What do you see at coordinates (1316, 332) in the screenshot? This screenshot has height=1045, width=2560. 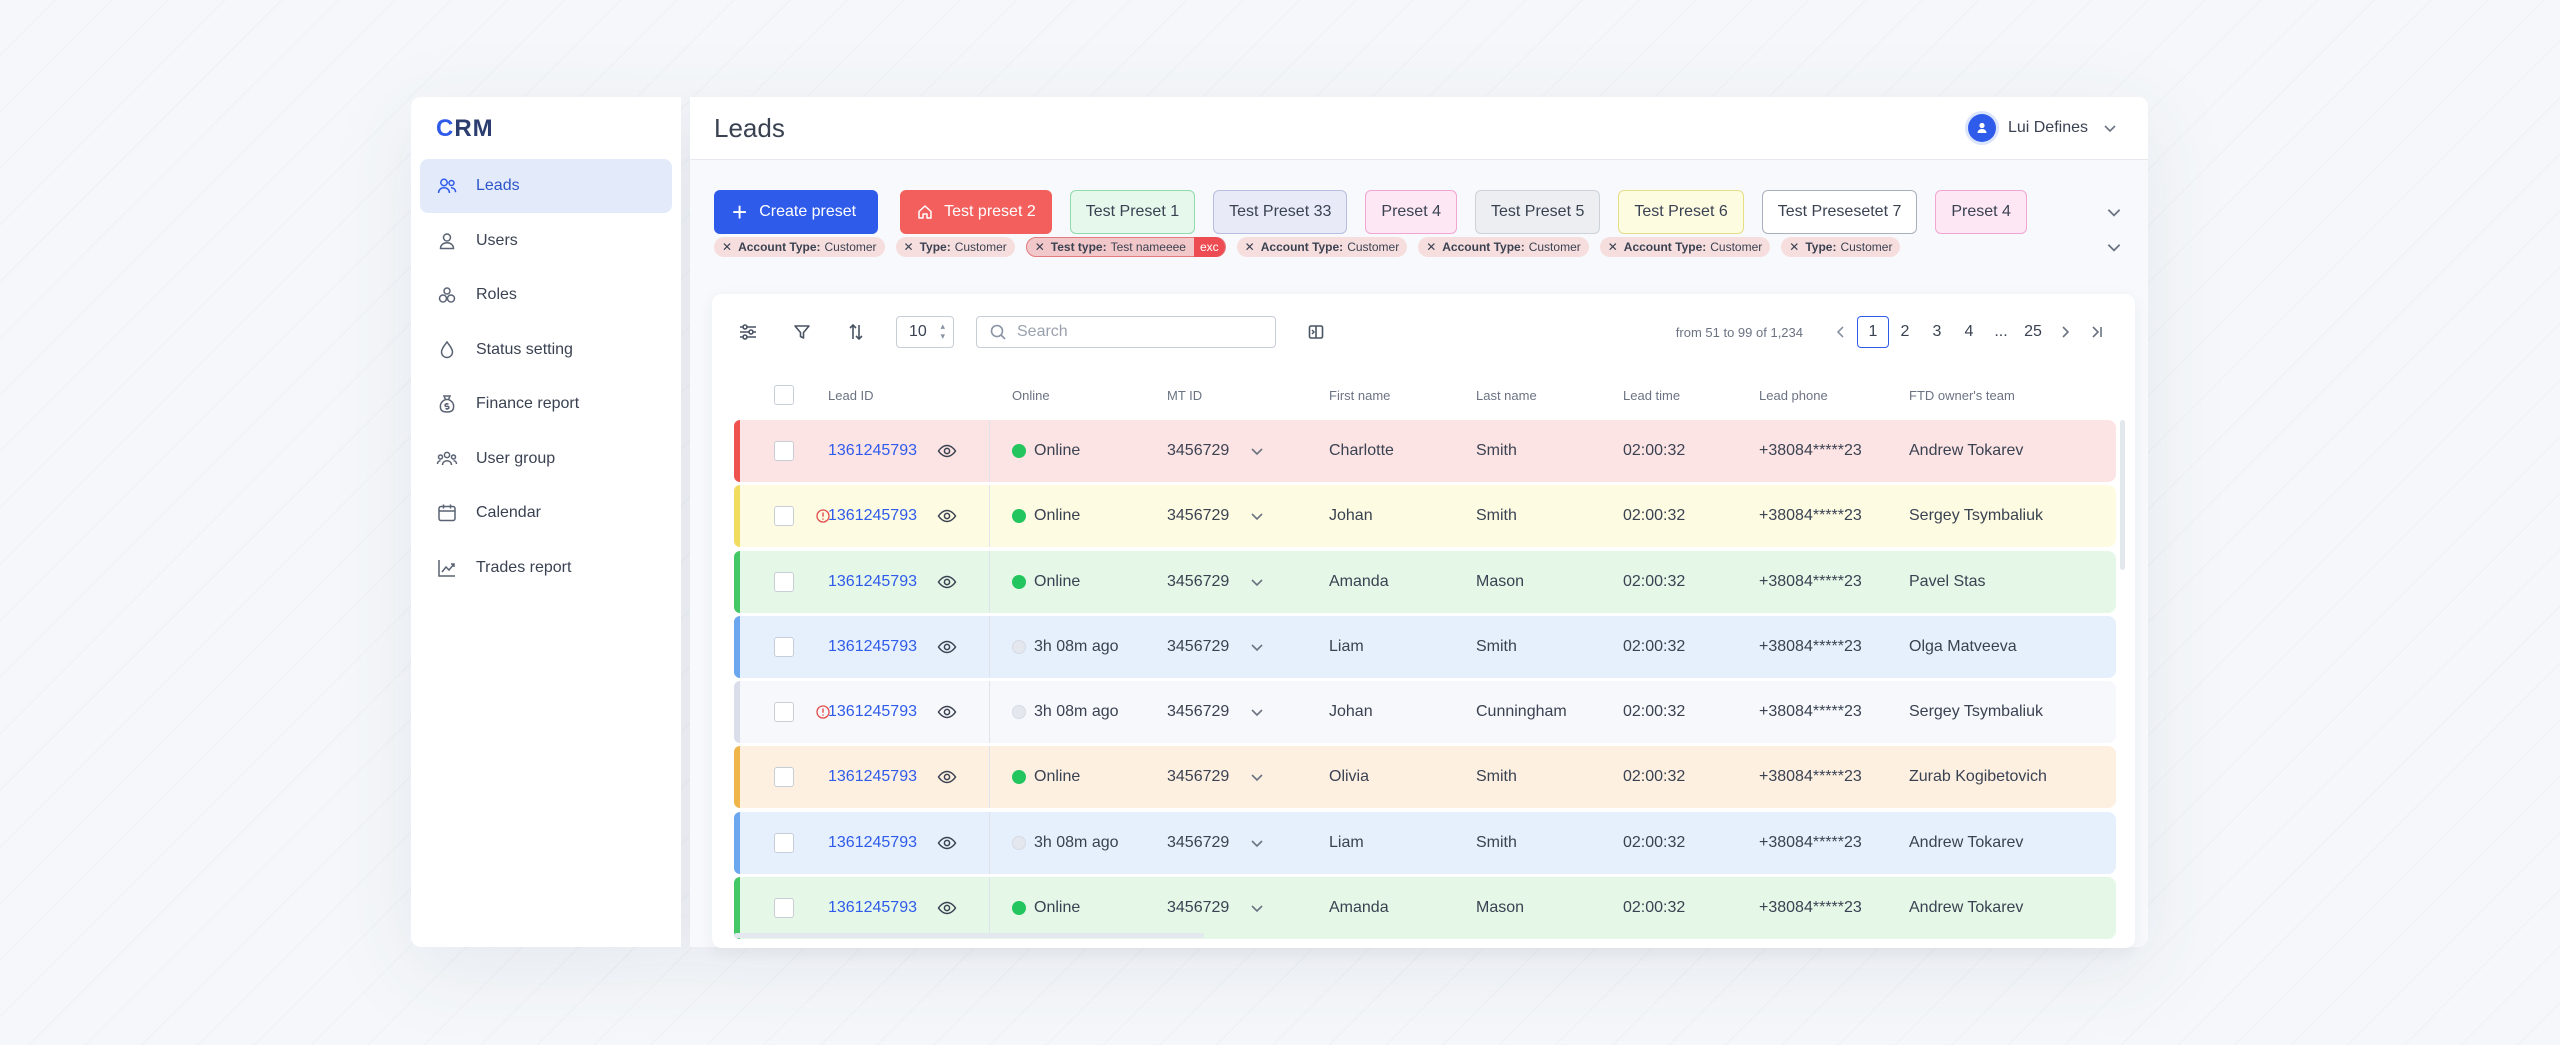 I see `columns-toggle-icon` at bounding box center [1316, 332].